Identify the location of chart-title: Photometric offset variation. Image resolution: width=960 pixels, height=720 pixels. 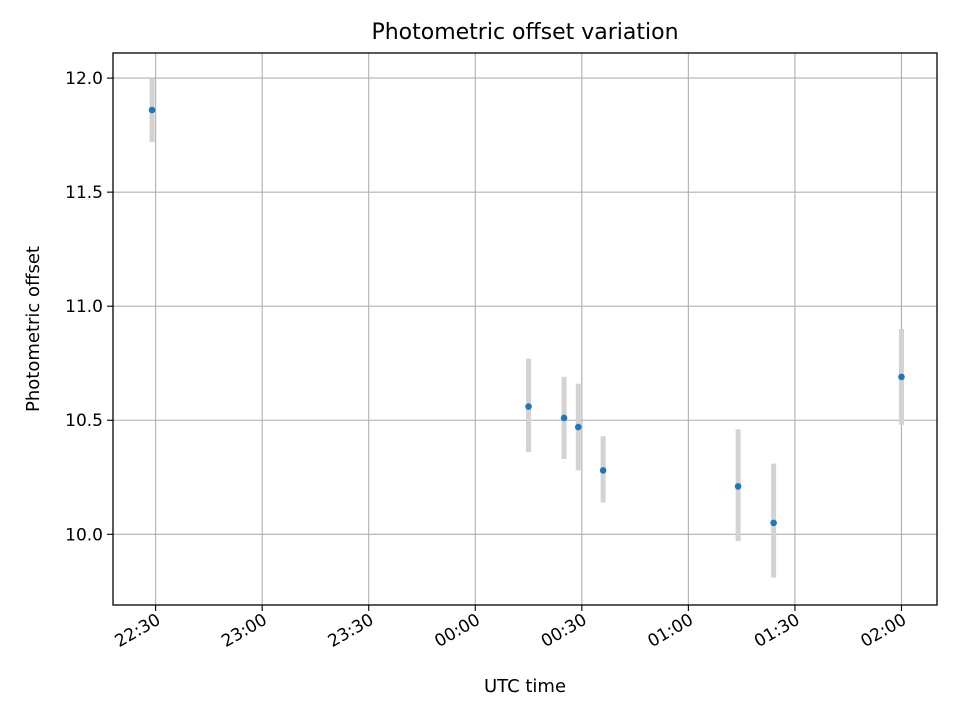
(524, 32).